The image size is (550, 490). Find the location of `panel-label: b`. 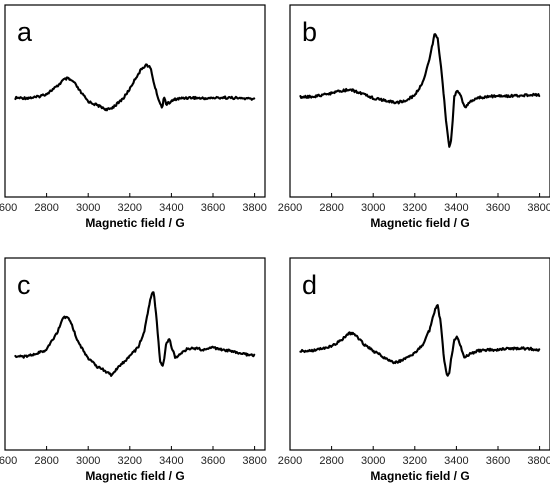

panel-label: b is located at coordinates (309, 32).